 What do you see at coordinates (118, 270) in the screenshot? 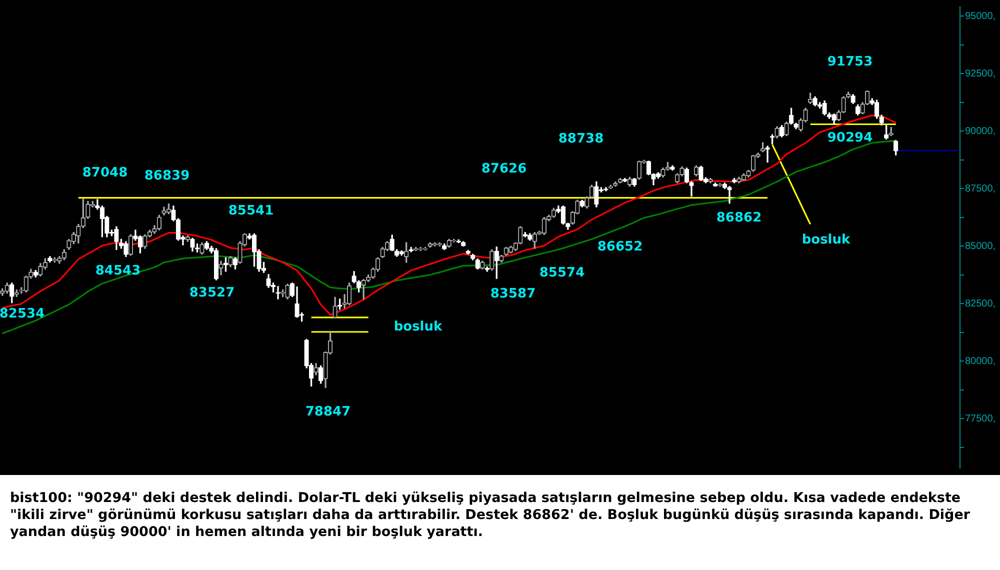
I see `annotation: 84543` at bounding box center [118, 270].